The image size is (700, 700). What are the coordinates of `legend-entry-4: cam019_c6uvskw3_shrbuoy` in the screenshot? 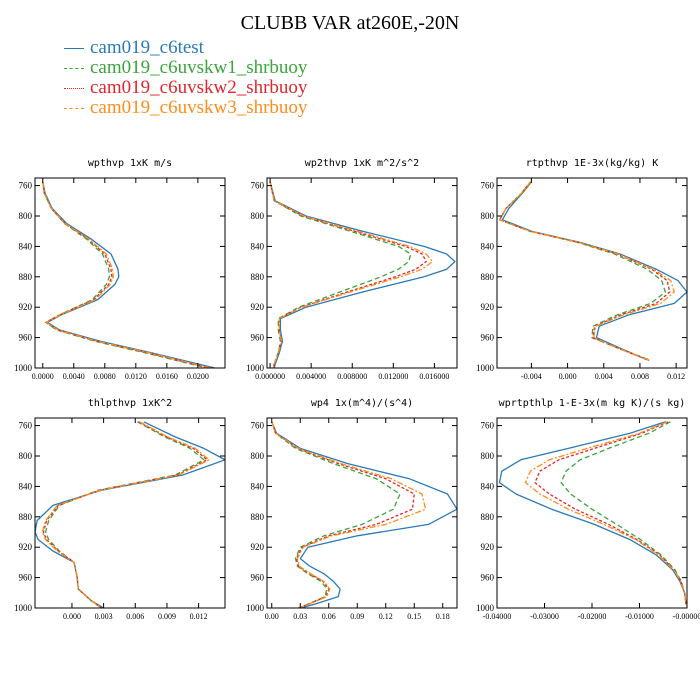 It's located at (185, 108).